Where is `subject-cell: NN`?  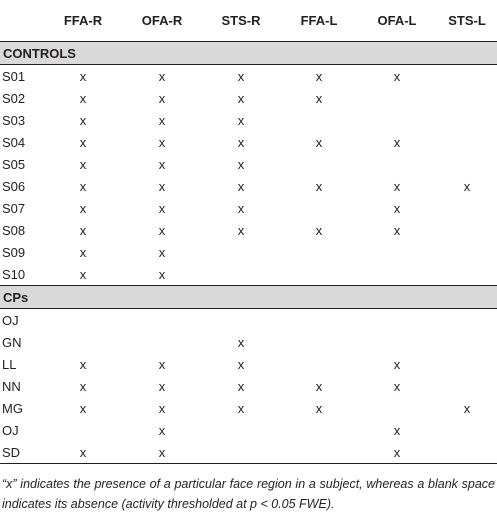 subject-cell: NN is located at coordinates (11, 386).